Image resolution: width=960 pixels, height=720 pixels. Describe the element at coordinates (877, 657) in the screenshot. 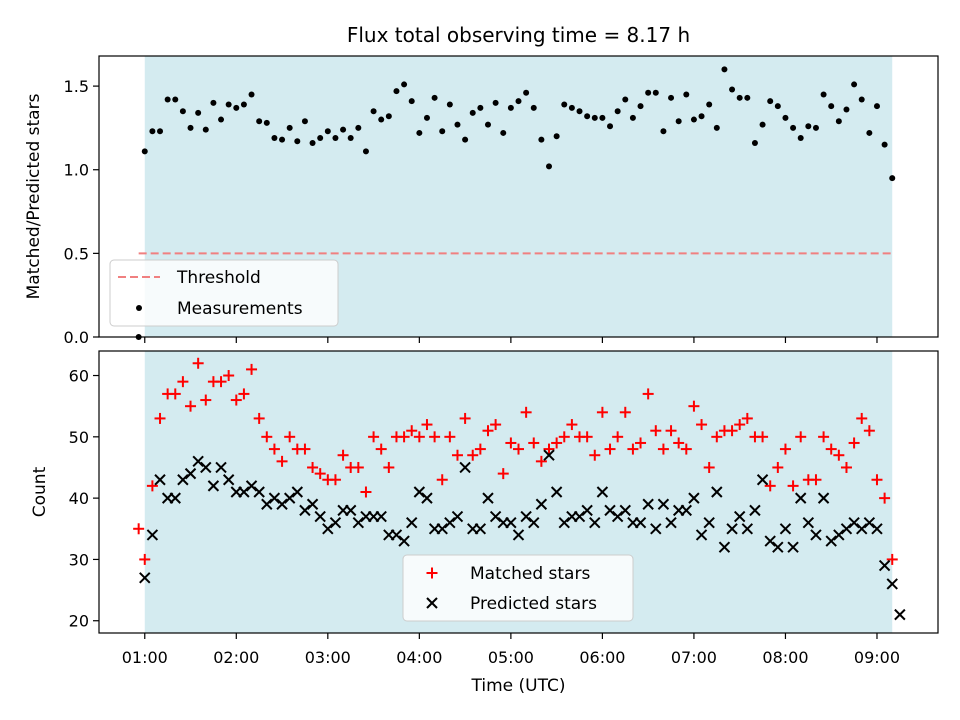

I see `x-tick-label: 09:00` at that location.